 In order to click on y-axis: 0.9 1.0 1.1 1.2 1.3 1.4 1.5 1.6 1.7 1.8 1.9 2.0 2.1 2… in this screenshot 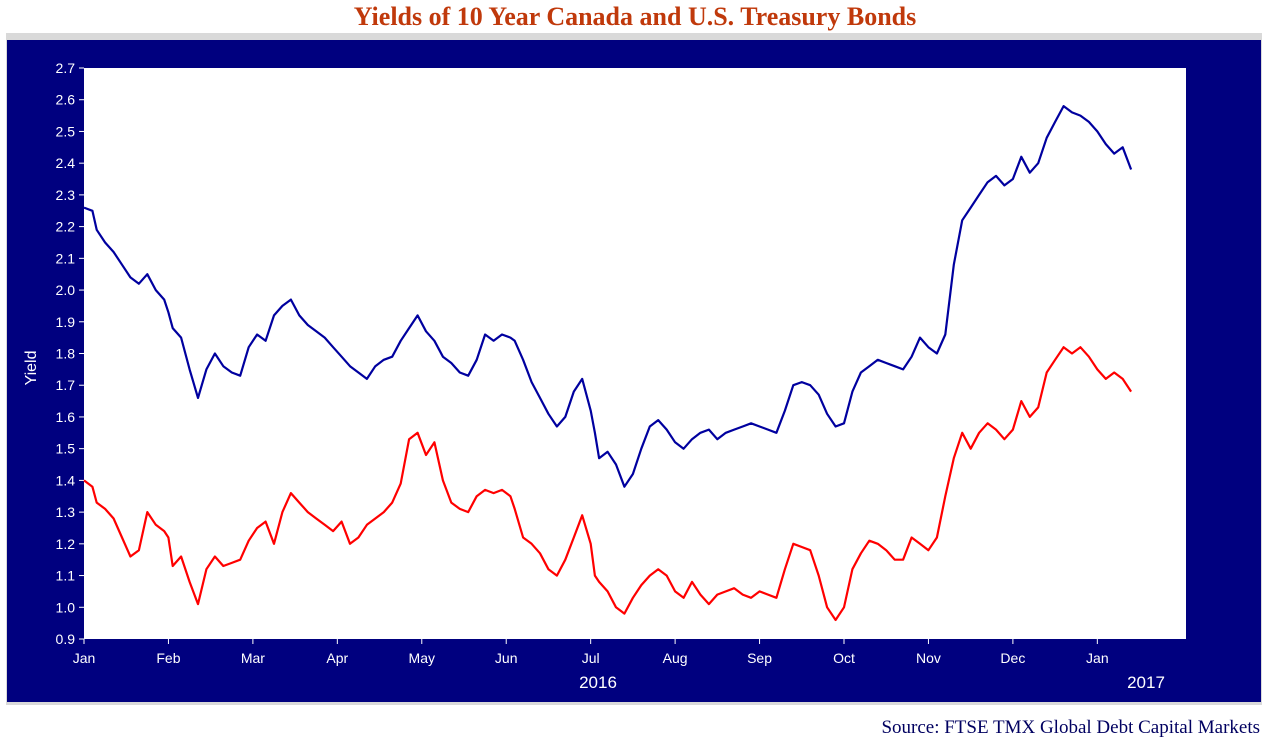, I will do `click(70, 353)`.